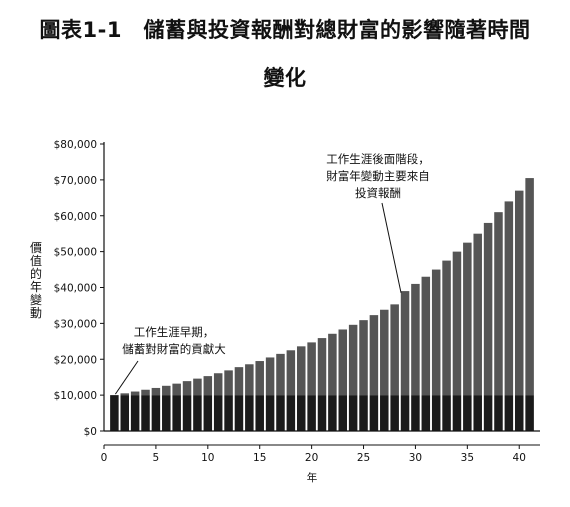  I want to click on annotation-early-career-leader, so click(126, 377).